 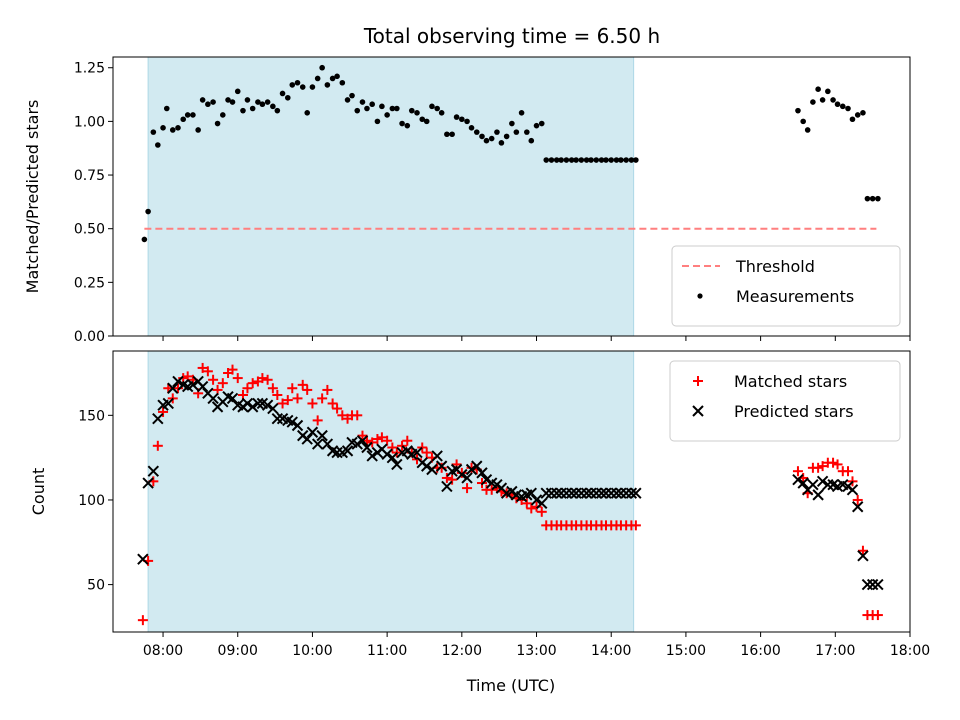 What do you see at coordinates (790, 381) in the screenshot?
I see `legend-label: Matched stars` at bounding box center [790, 381].